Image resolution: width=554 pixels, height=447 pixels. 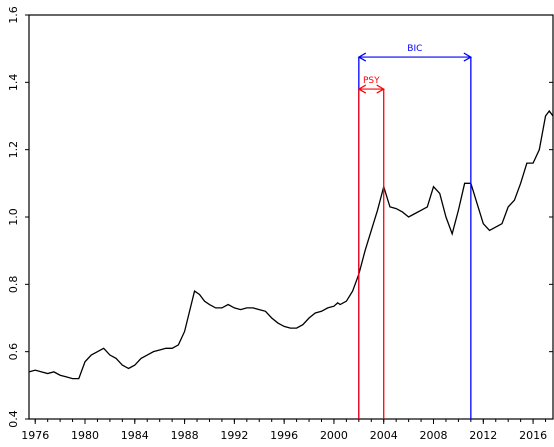 What do you see at coordinates (284, 435) in the screenshot?
I see `x-tick-label: 1996` at bounding box center [284, 435].